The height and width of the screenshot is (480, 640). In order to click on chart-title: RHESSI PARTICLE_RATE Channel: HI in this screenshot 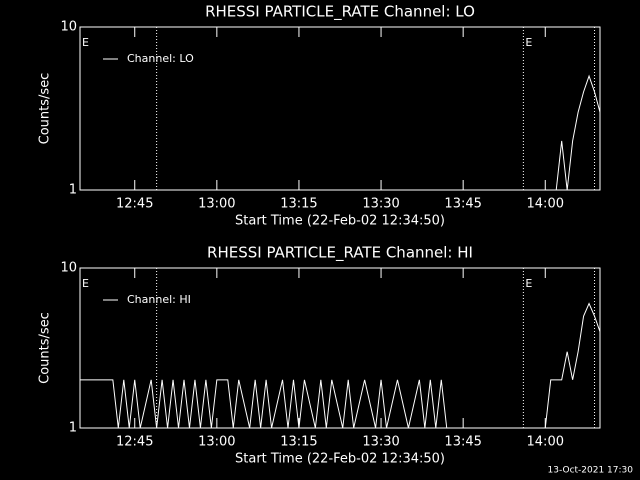, I will do `click(340, 253)`.